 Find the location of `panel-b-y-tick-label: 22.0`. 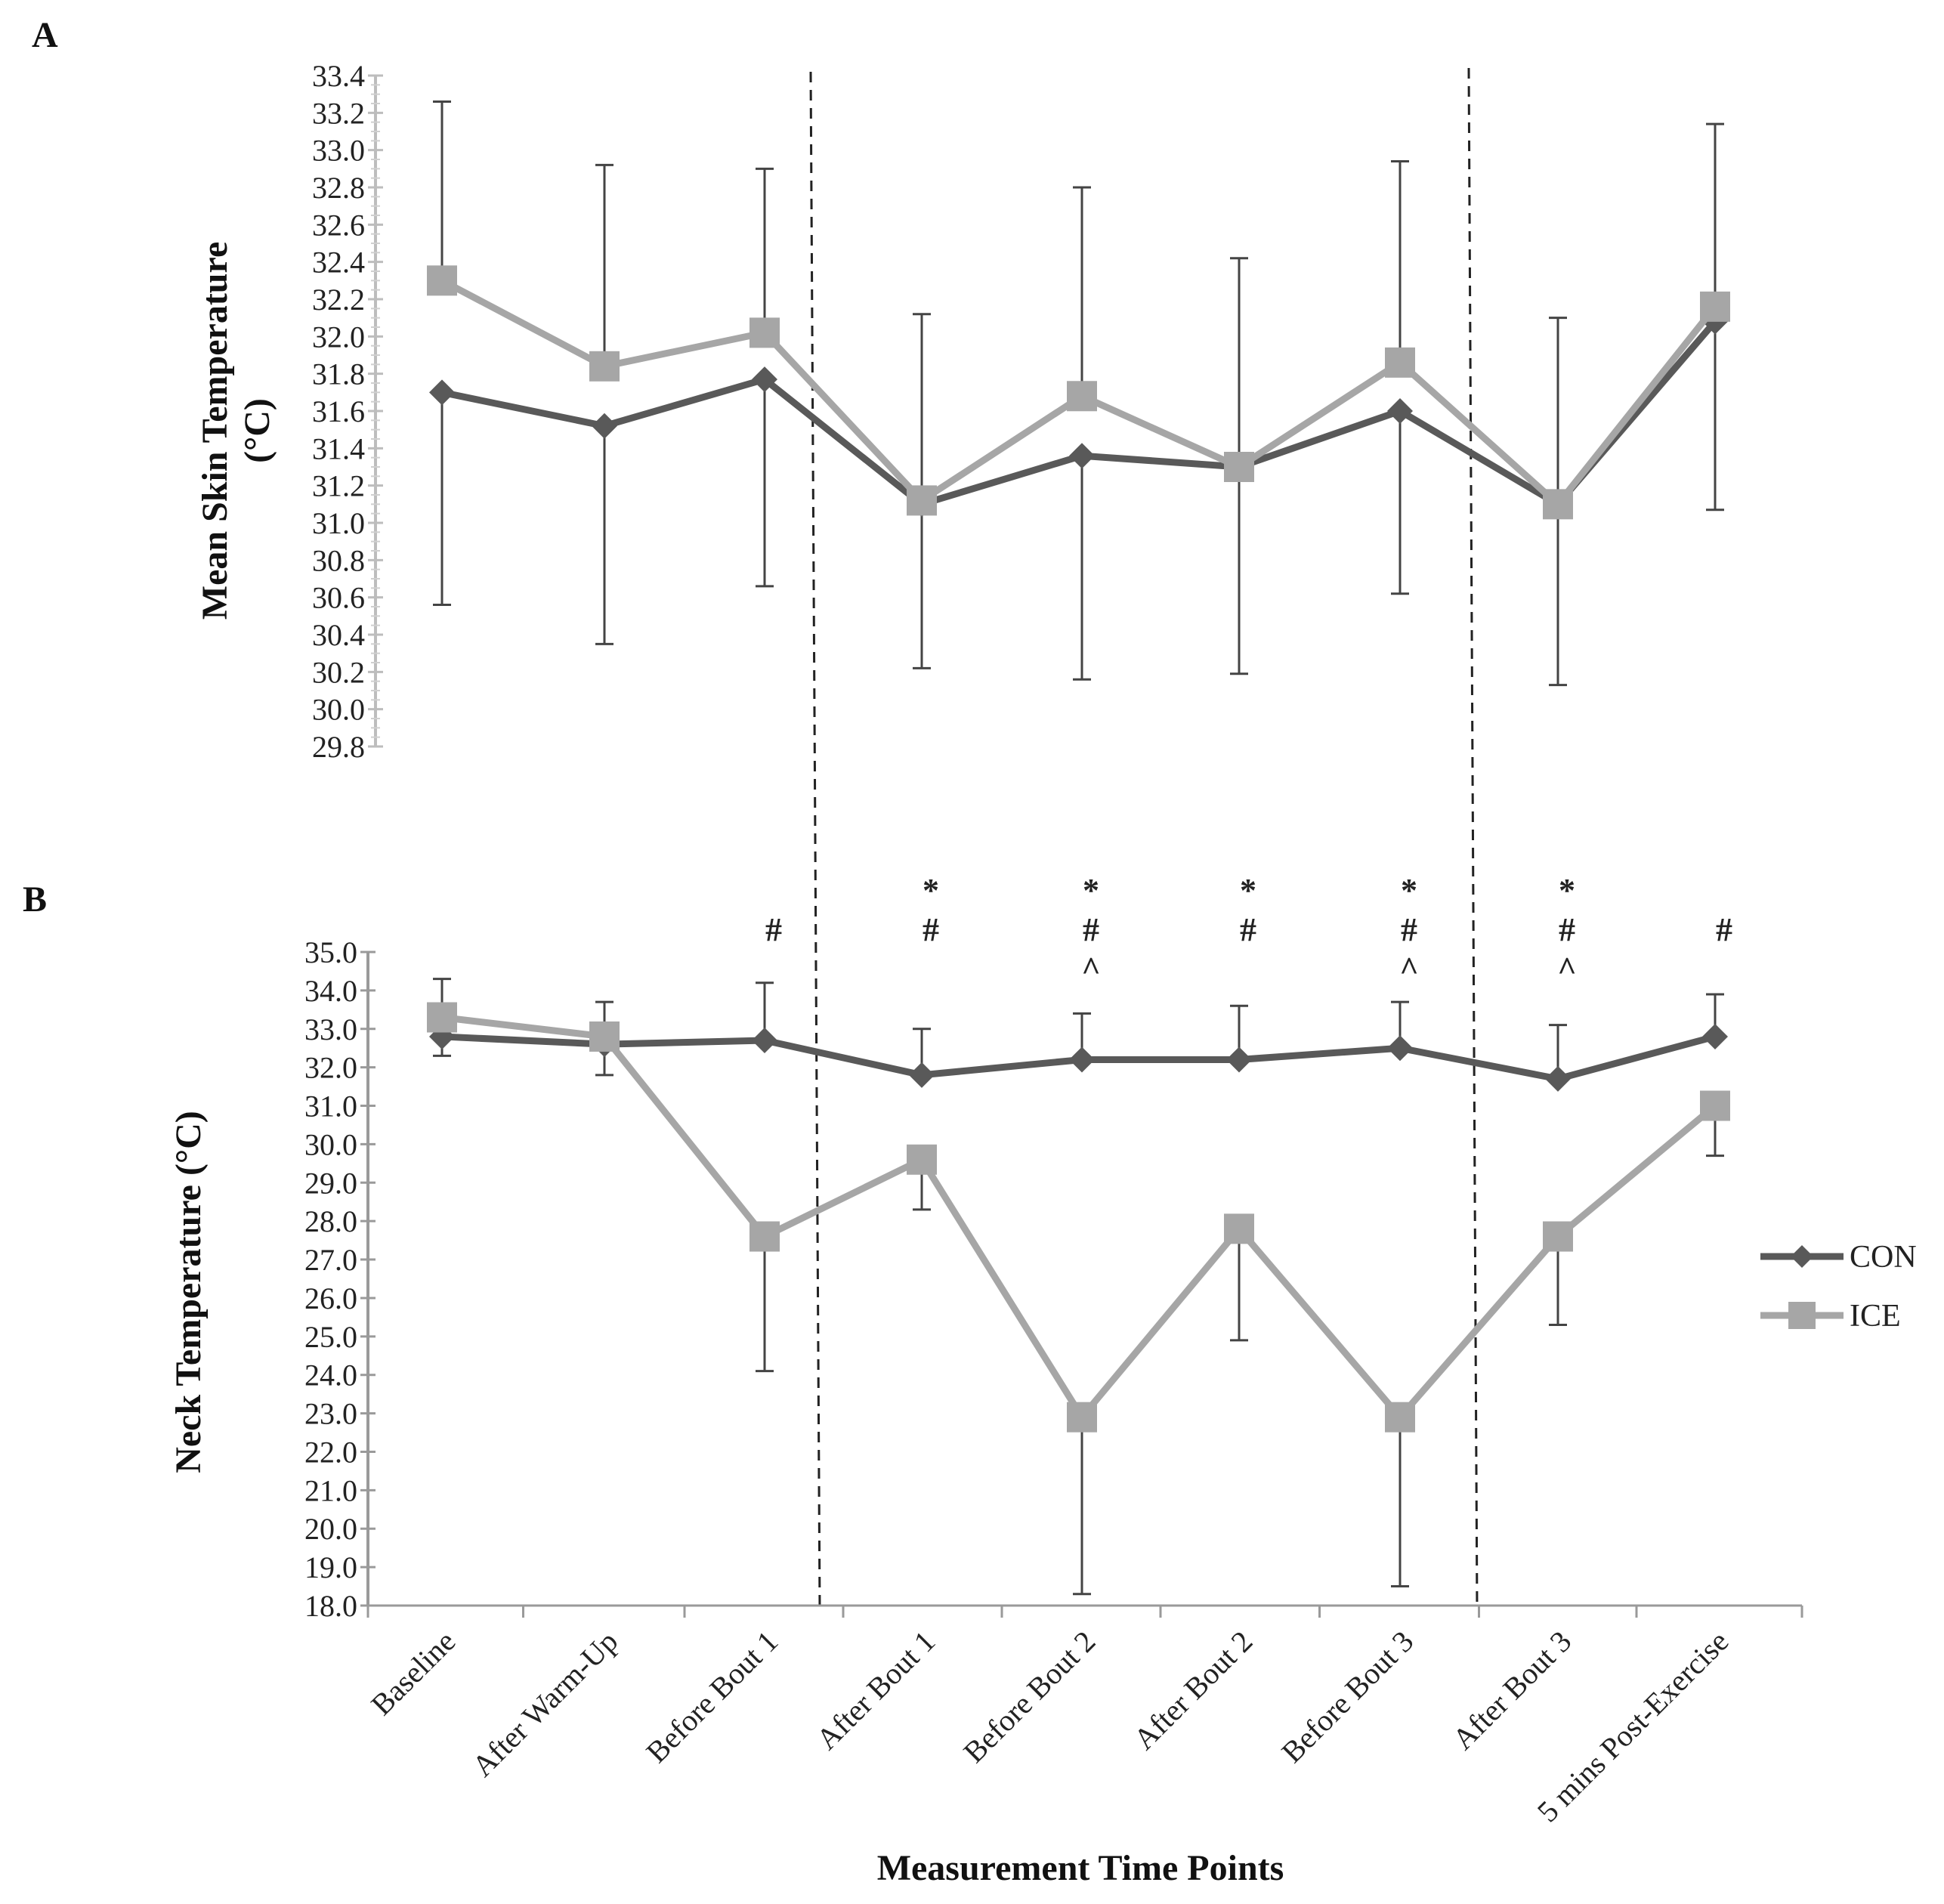

panel-b-y-tick-label: 22.0 is located at coordinates (331, 1452).